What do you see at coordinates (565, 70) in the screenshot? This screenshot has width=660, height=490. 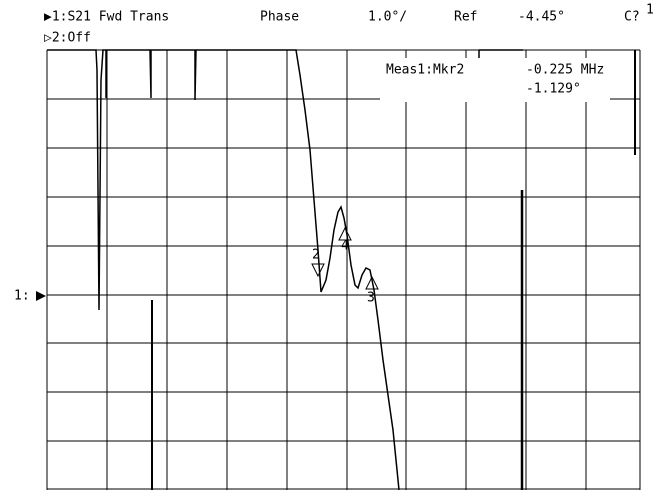 I see `readout-stimulus: -0.225 MHz` at bounding box center [565, 70].